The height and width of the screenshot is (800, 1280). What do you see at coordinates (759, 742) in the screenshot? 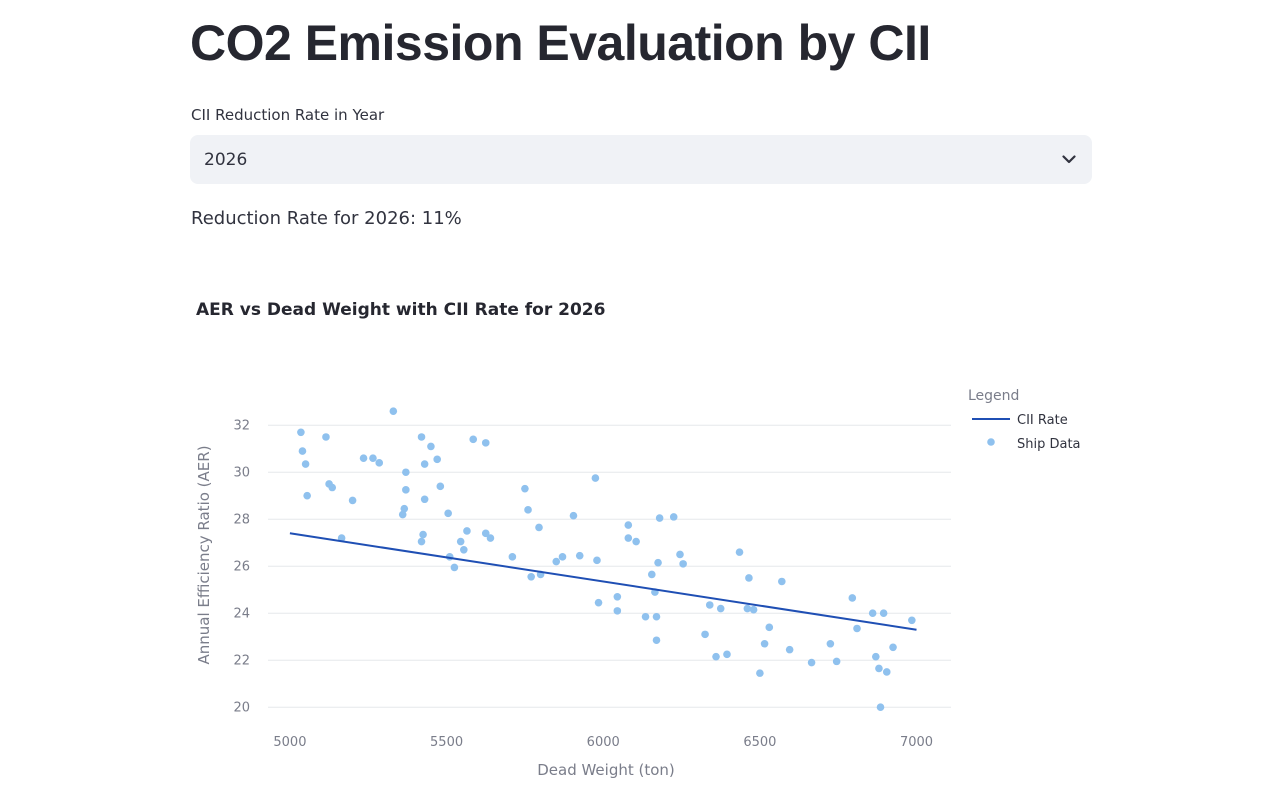
I see `x-tick-label: 6500` at bounding box center [759, 742].